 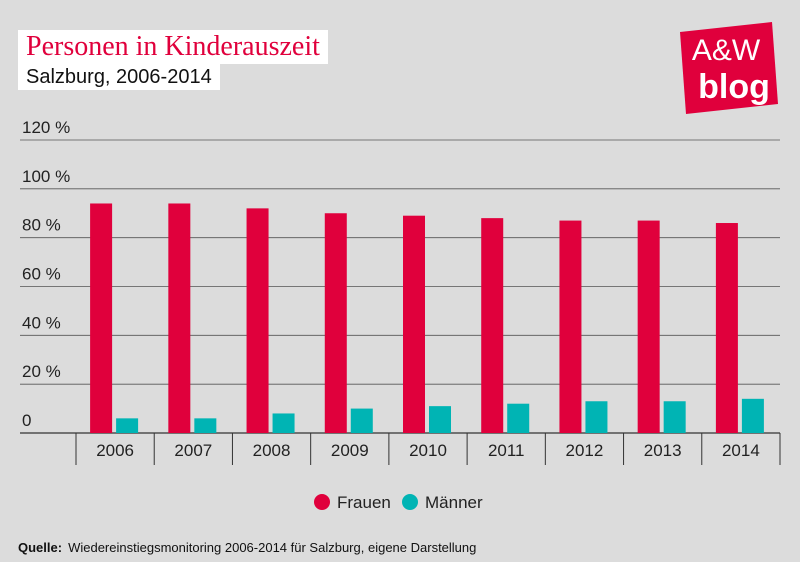 What do you see at coordinates (734, 87) in the screenshot?
I see `logo-line2: blog` at bounding box center [734, 87].